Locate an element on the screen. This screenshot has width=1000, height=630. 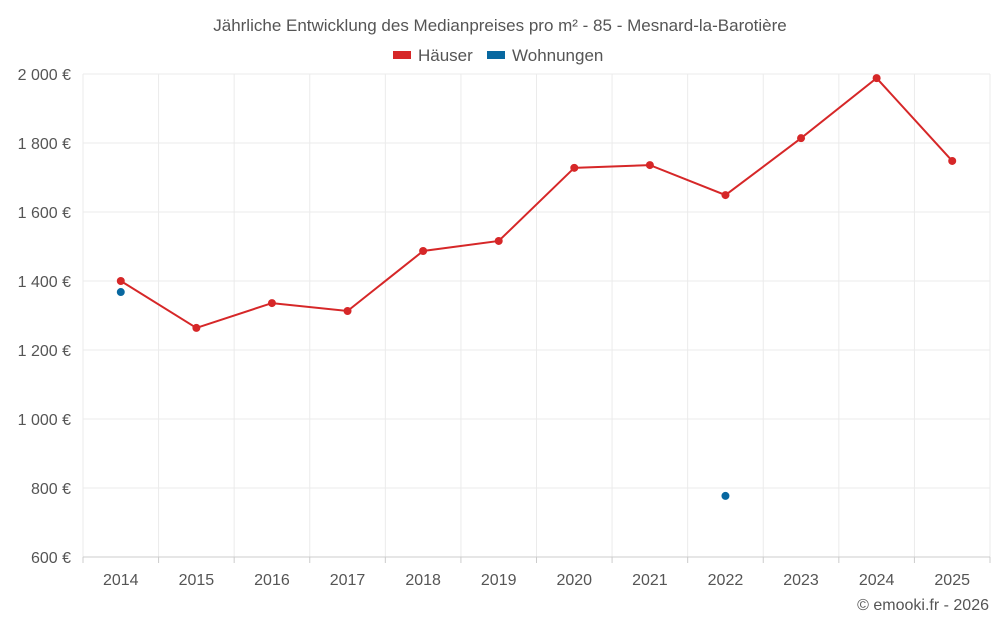
y-tick-label: 1 800 € is located at coordinates (44, 144).